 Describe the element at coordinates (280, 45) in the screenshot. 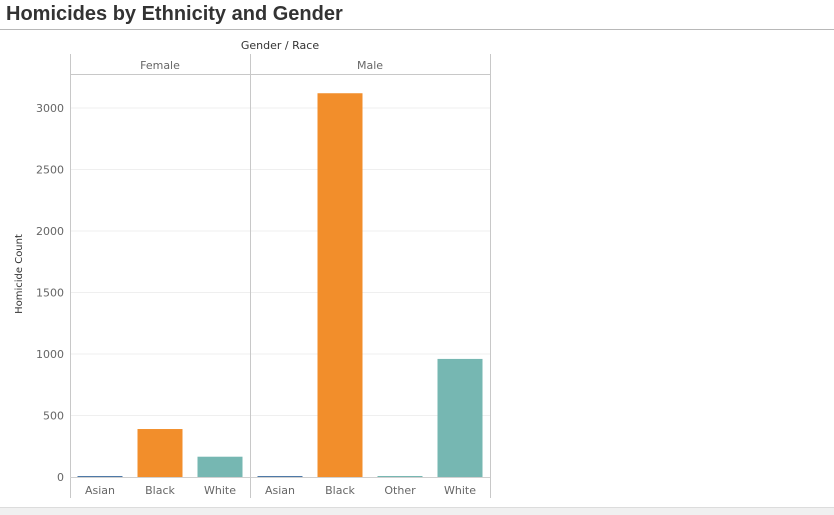

I see `column-header: Gender / Race` at that location.